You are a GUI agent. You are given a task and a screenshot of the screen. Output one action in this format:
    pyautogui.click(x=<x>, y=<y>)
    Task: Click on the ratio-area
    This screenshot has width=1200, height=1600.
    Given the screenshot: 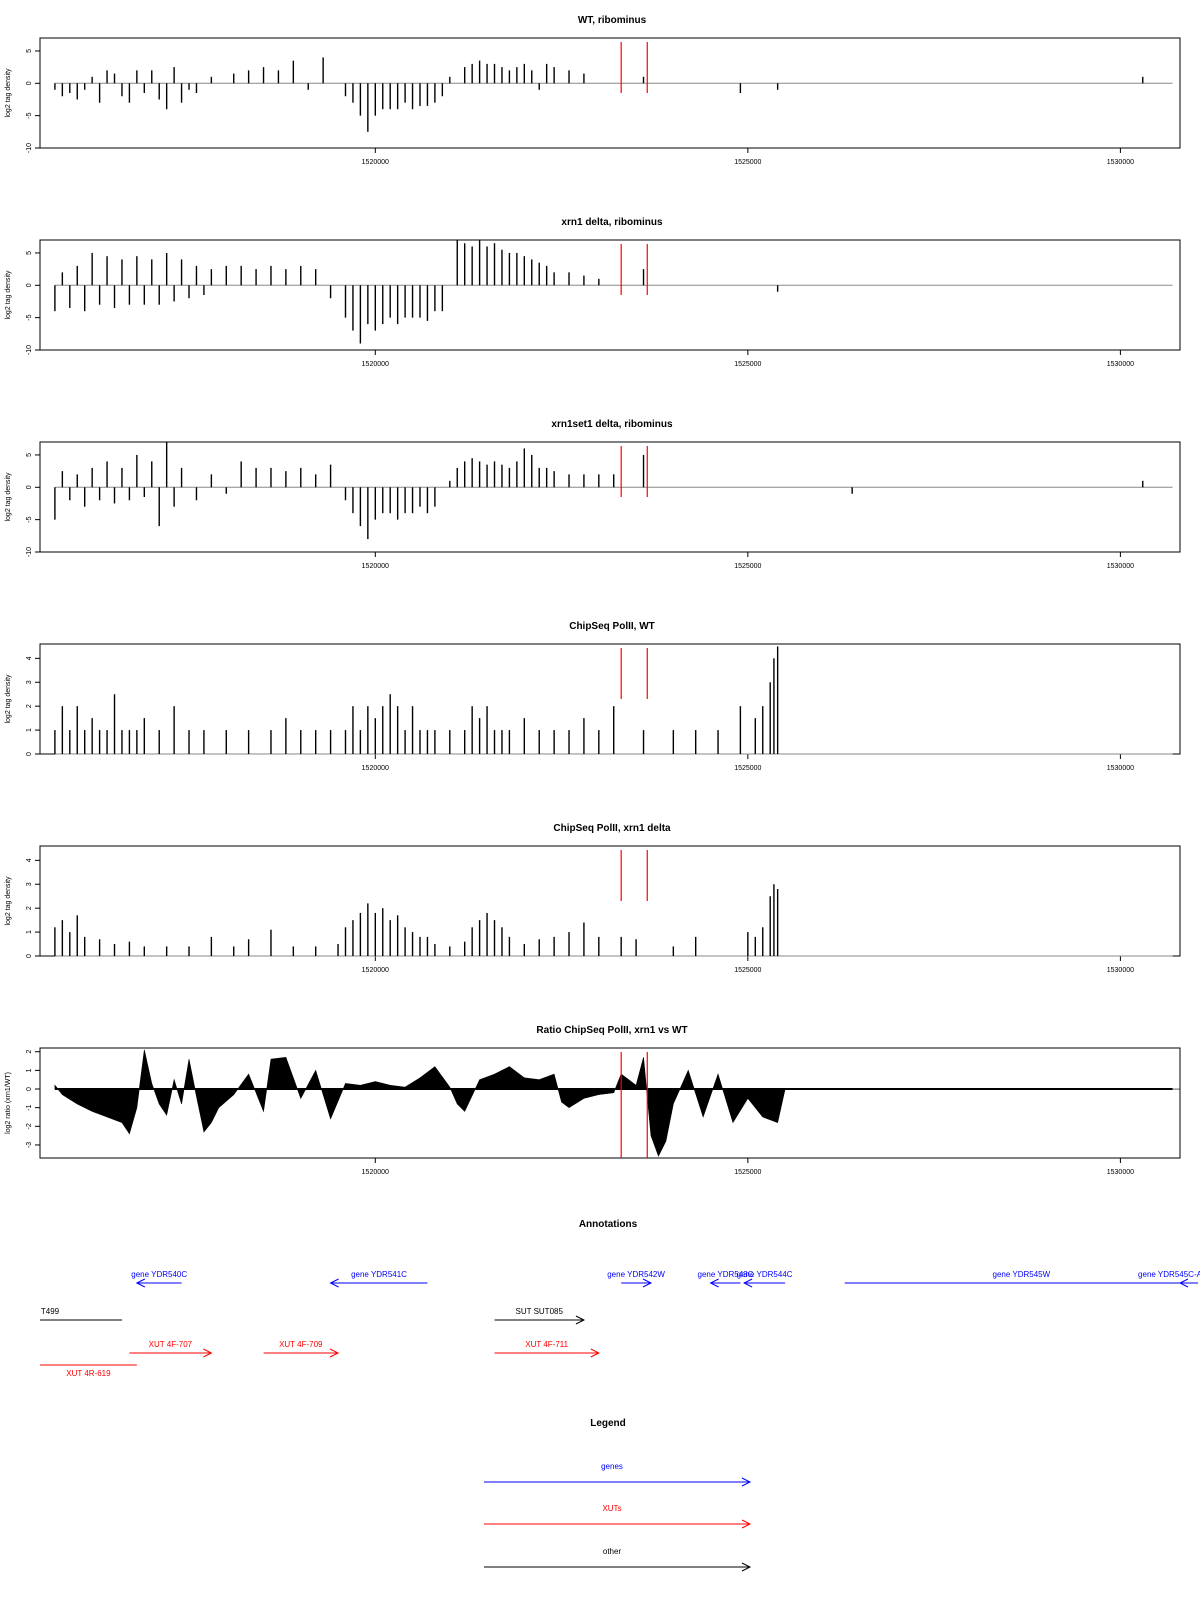 What is the action you would take?
    pyautogui.click(x=617, y=1103)
    